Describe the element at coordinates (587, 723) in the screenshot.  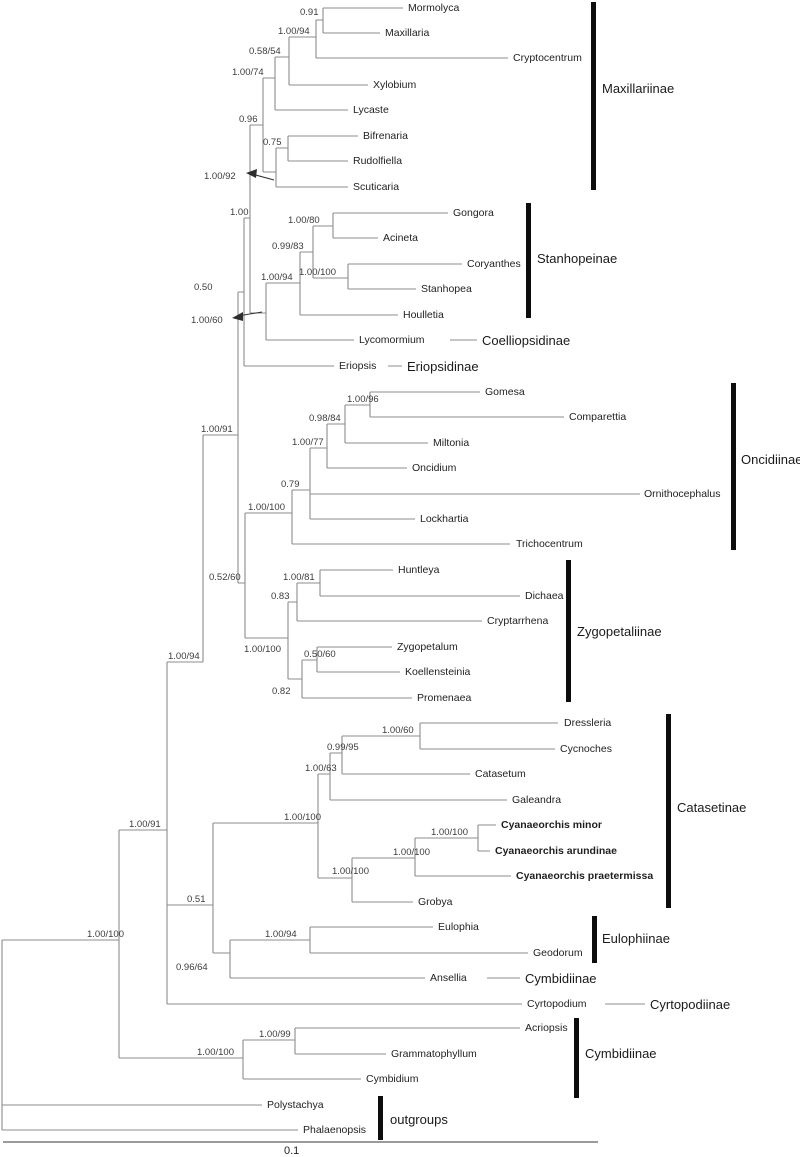
I see `taxon-label: Dressleria` at that location.